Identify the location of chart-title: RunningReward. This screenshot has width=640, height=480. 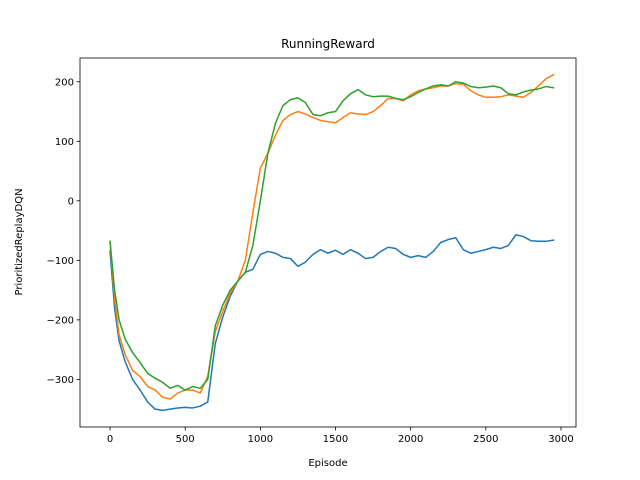
(328, 44).